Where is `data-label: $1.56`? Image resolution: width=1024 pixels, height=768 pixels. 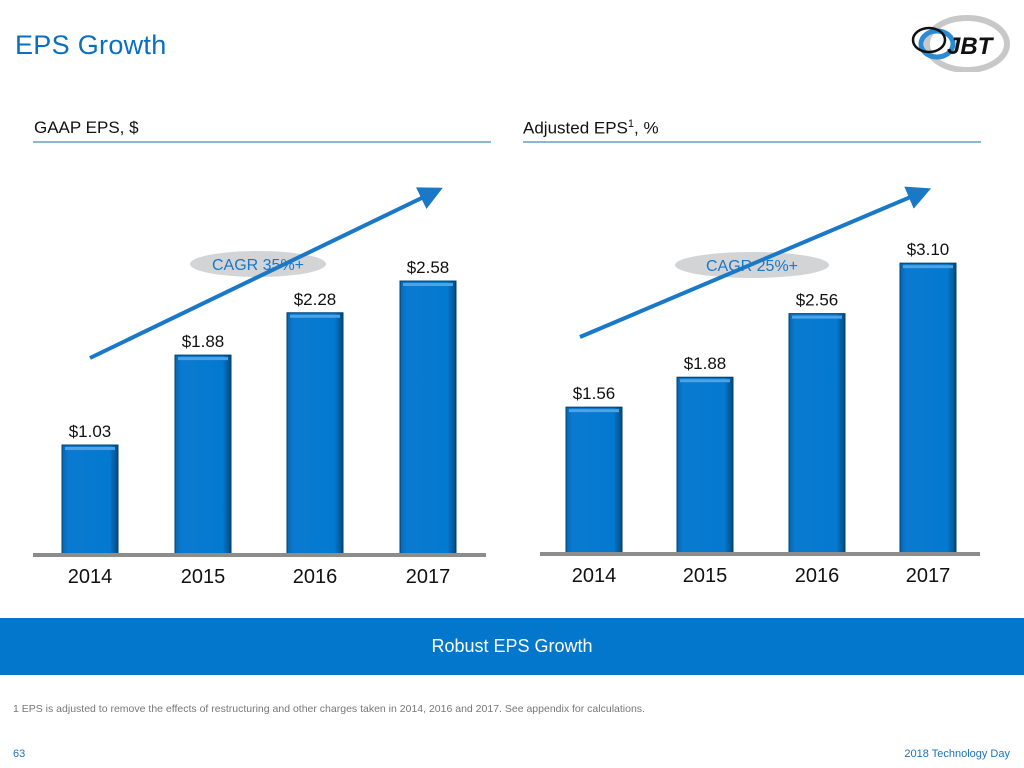
data-label: $1.56 is located at coordinates (594, 393).